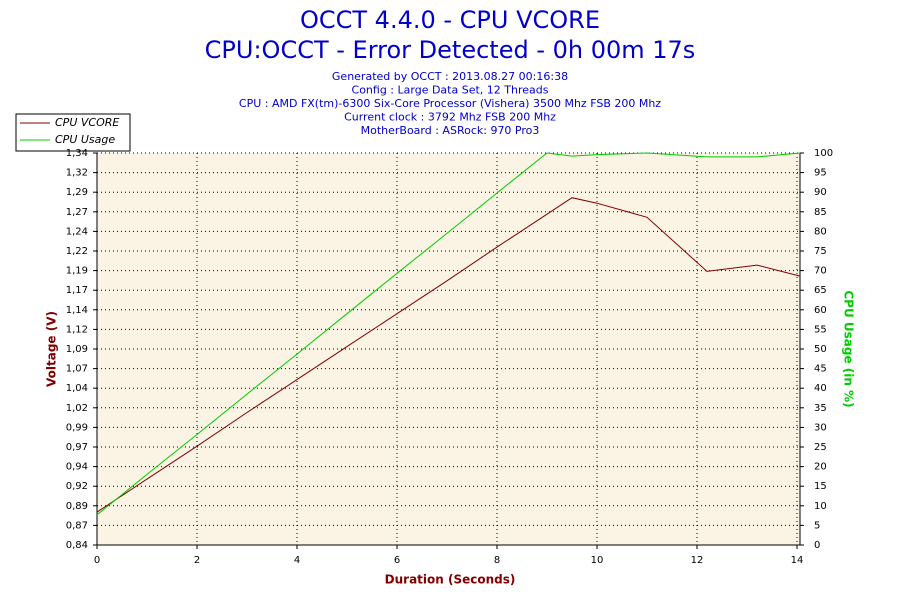  What do you see at coordinates (497, 560) in the screenshot?
I see `x-tick-label: 8` at bounding box center [497, 560].